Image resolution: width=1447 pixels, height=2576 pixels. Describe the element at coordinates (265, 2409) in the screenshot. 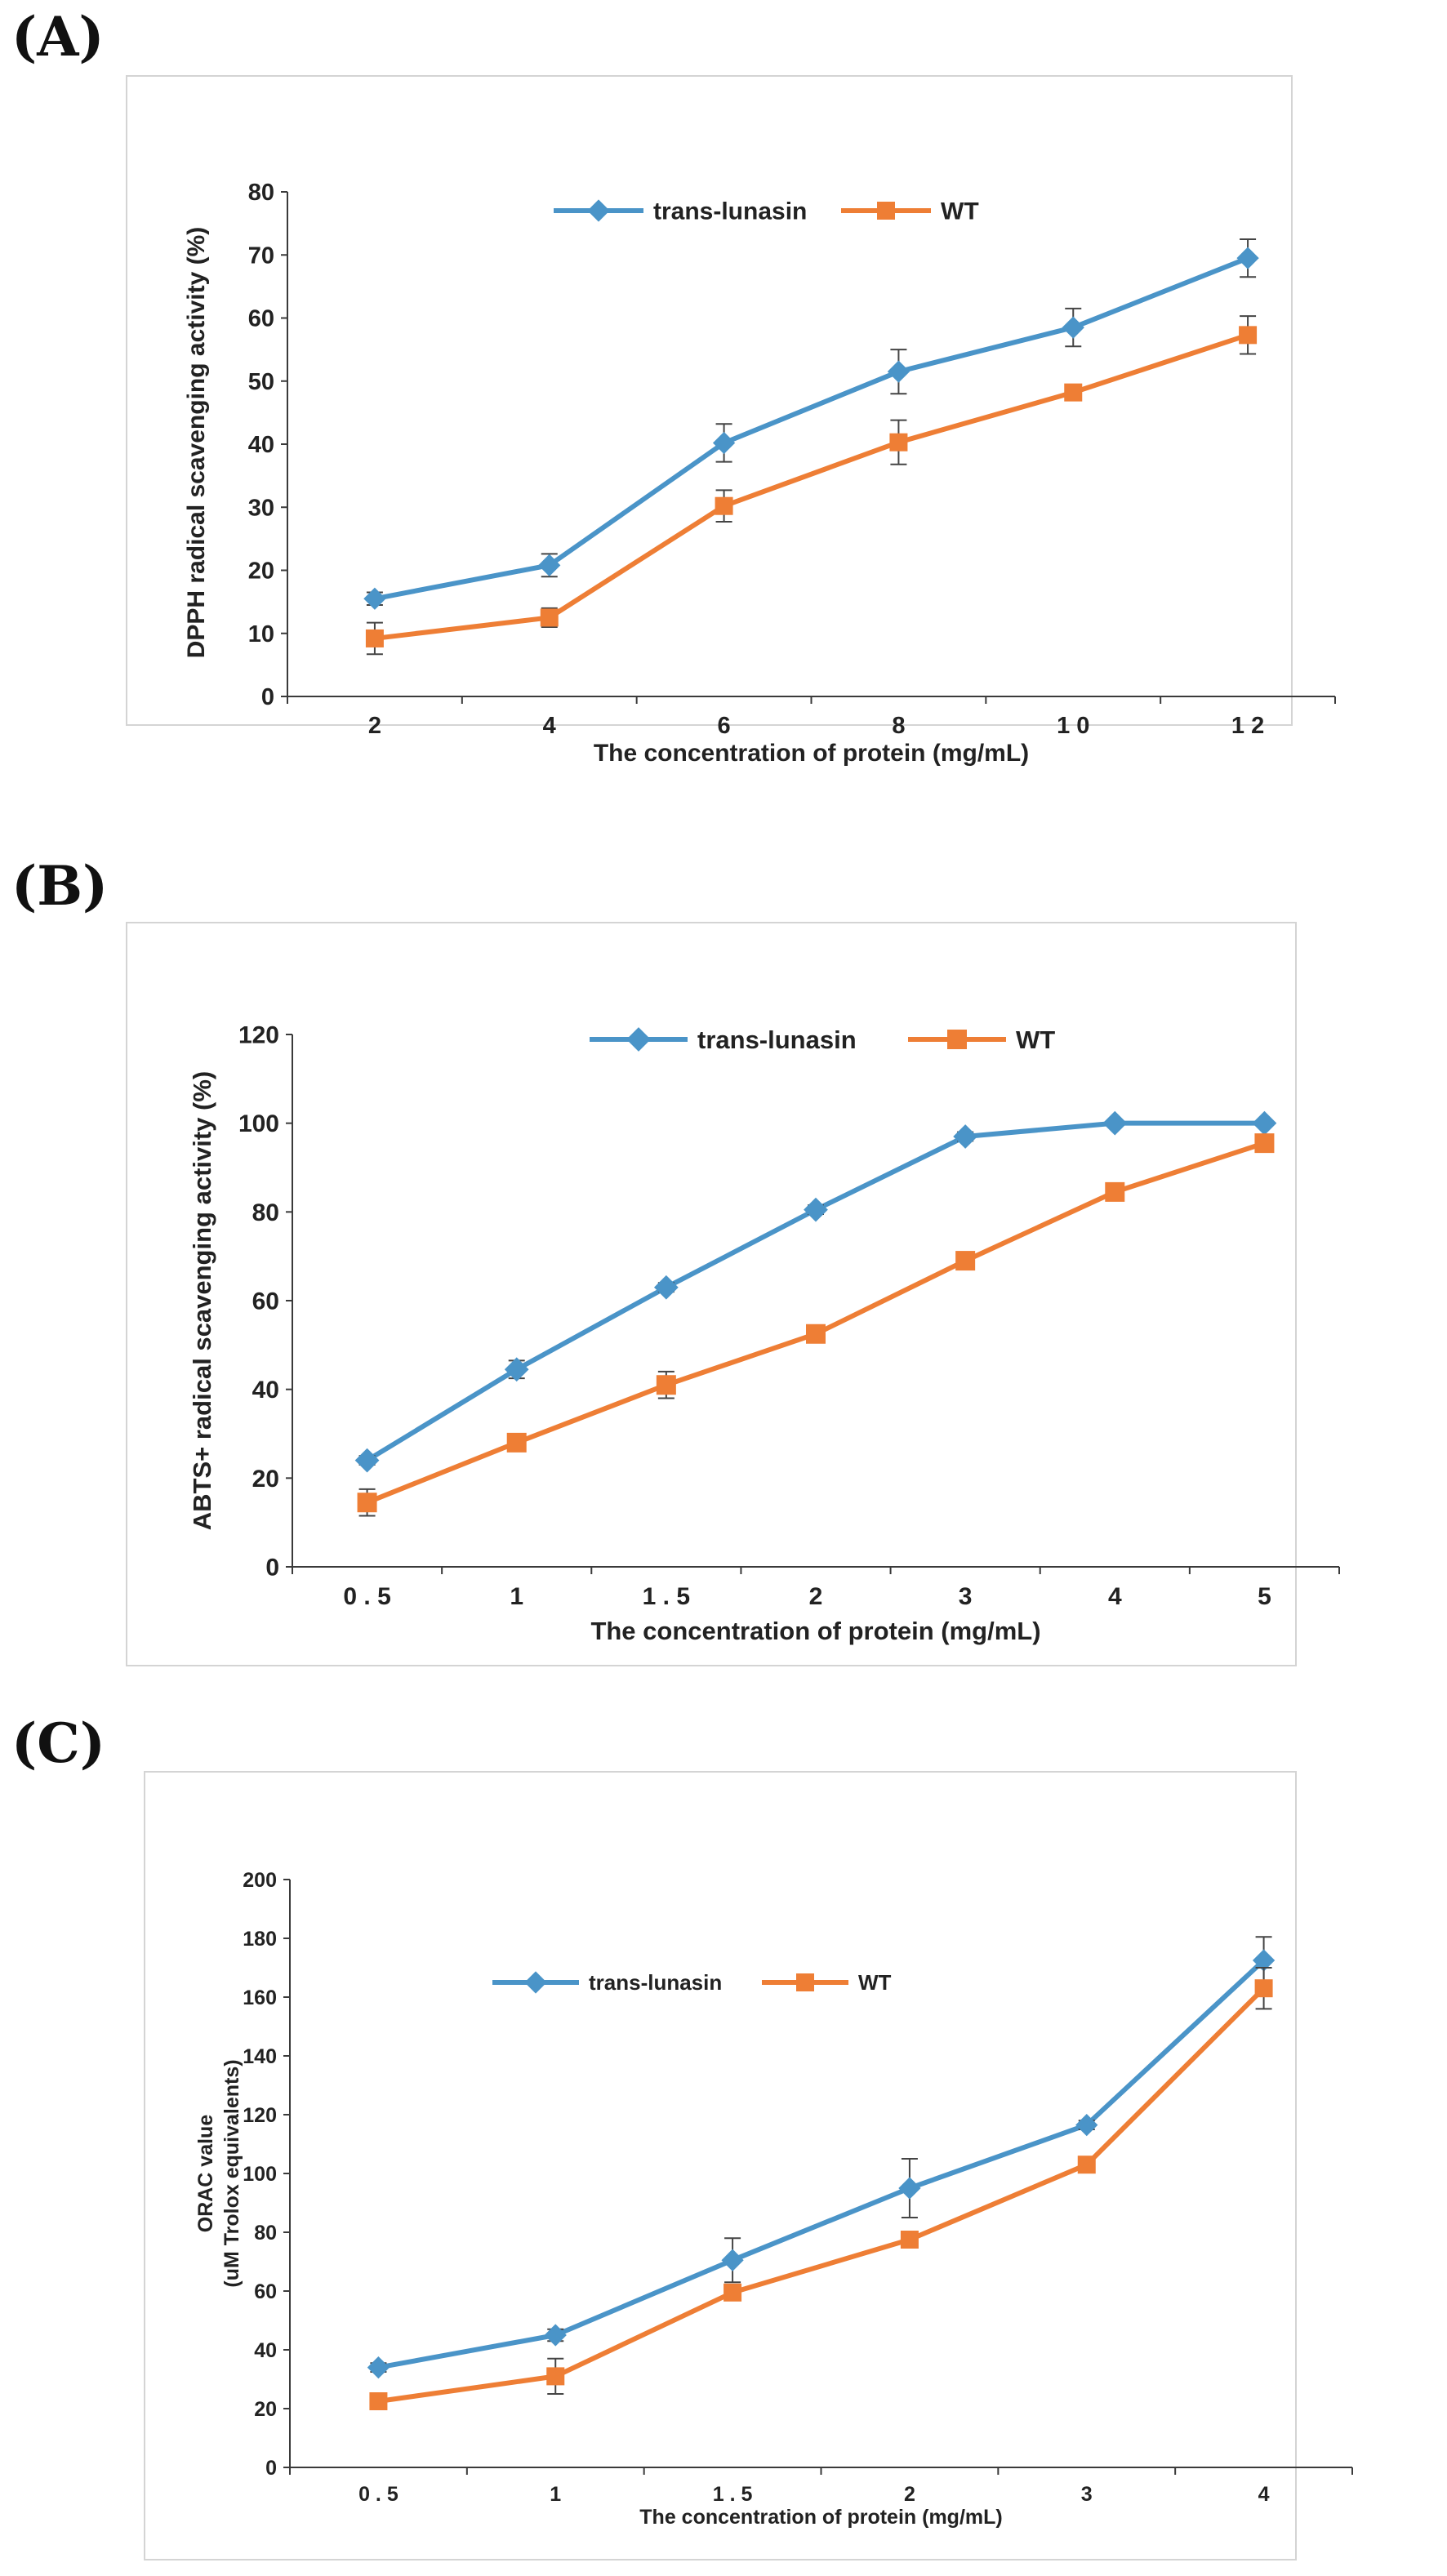

I see `y-tick-label: 20` at that location.